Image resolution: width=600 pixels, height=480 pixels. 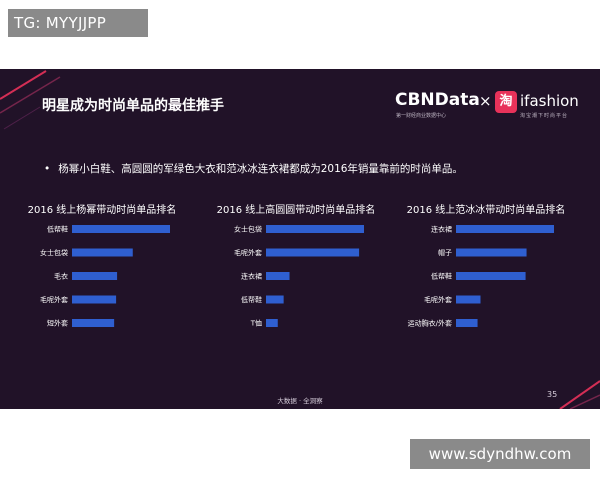 What do you see at coordinates (260, 169) in the screenshot?
I see `bullet-text: 杨幂小白鞋、高圆圆的军绿色大衣和范冰冰连衣裙都成为2016年销量靠前的时尚单品。` at bounding box center [260, 169].